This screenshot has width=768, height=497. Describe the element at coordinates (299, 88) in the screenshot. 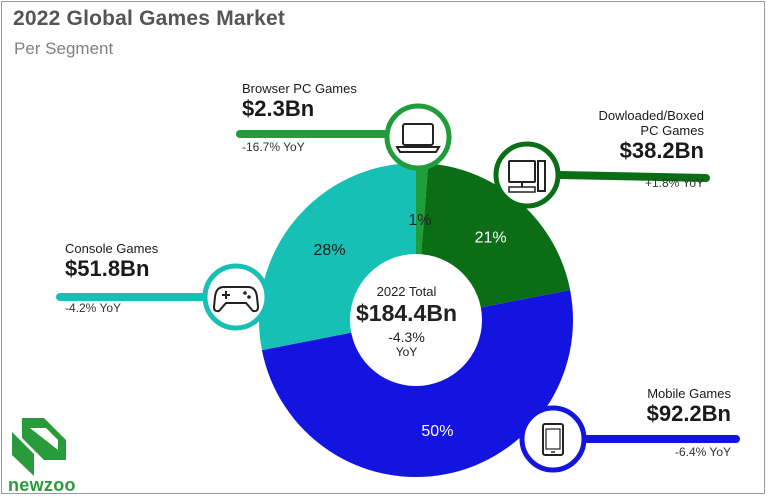

I see `segment-name: Browser PC Games` at that location.